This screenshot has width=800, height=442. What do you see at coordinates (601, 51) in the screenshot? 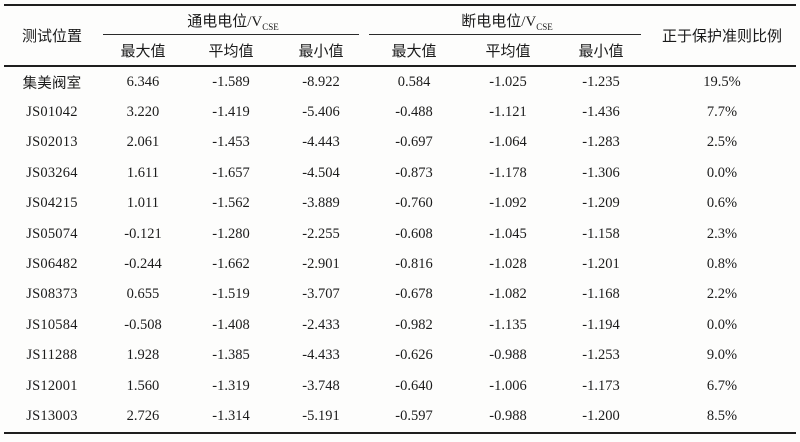
I see `subheader-off-min: 最小值` at bounding box center [601, 51].